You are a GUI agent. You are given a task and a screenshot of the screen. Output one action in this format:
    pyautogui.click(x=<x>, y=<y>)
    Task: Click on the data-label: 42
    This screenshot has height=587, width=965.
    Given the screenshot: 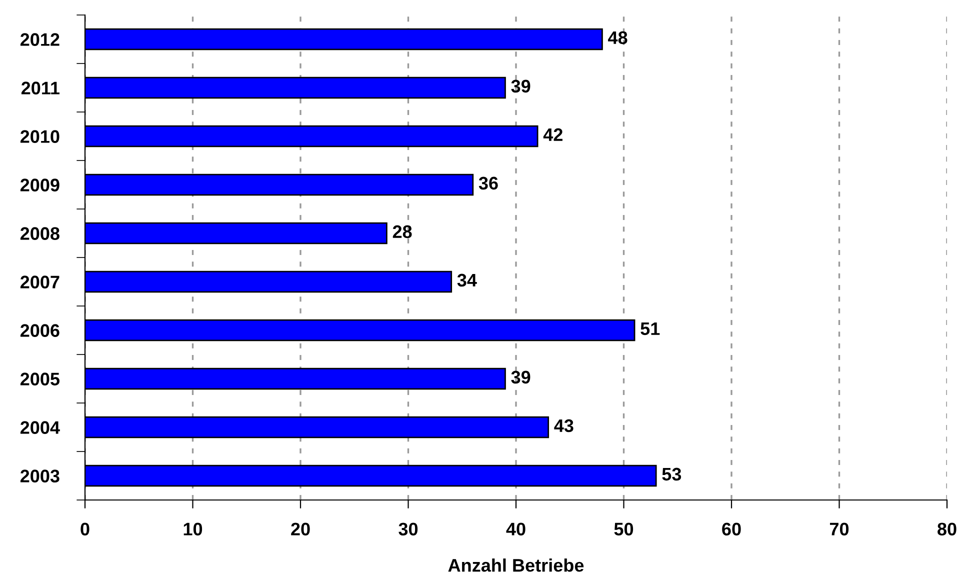 What is the action you would take?
    pyautogui.click(x=552, y=134)
    